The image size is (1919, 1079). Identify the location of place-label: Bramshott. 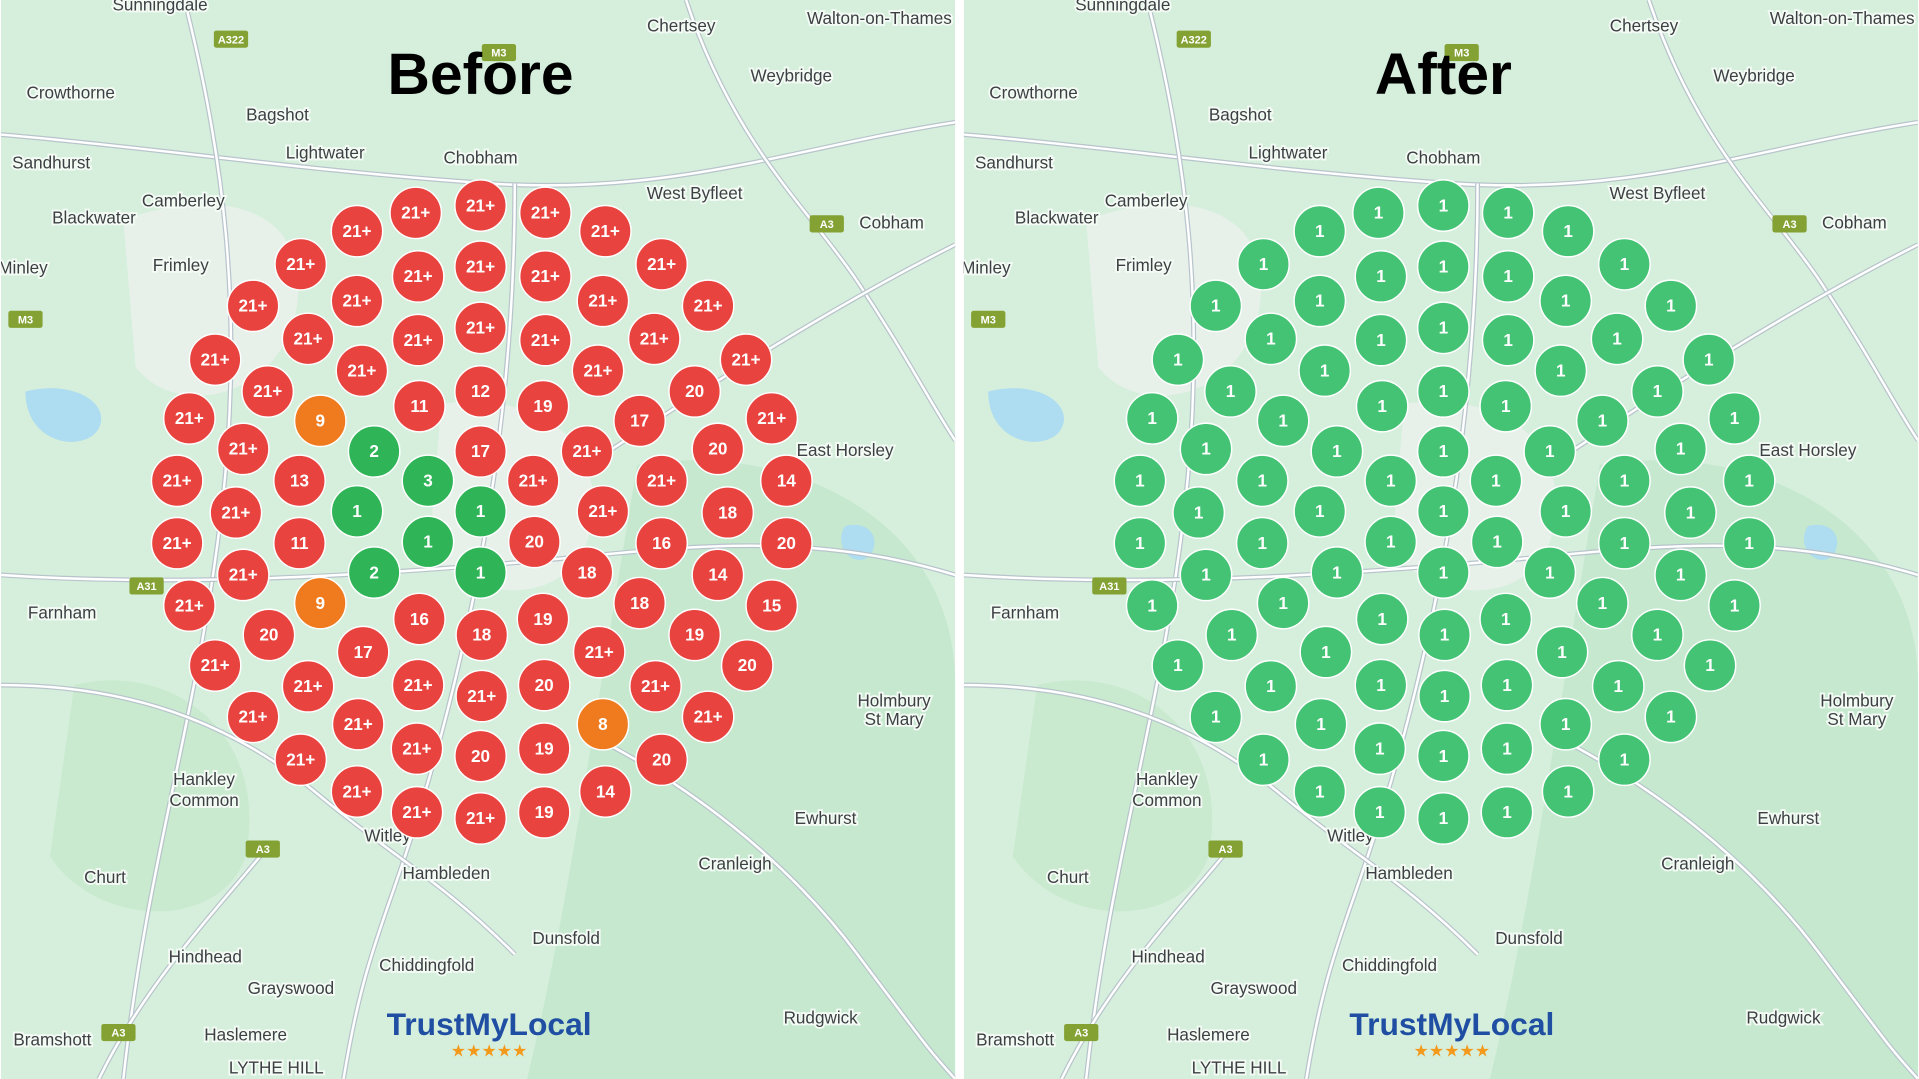
(52, 1040).